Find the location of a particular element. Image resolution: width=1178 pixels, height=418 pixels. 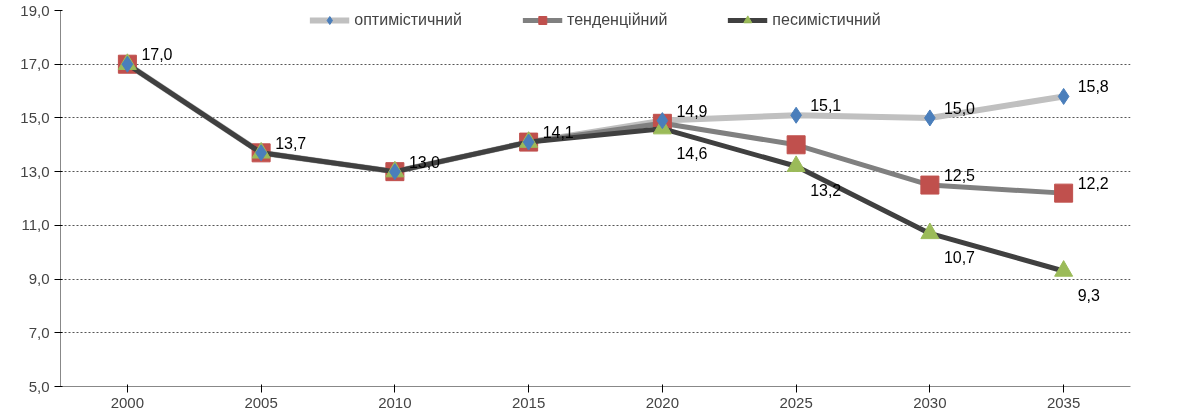

x-tick-label: 2035 is located at coordinates (1063, 402).